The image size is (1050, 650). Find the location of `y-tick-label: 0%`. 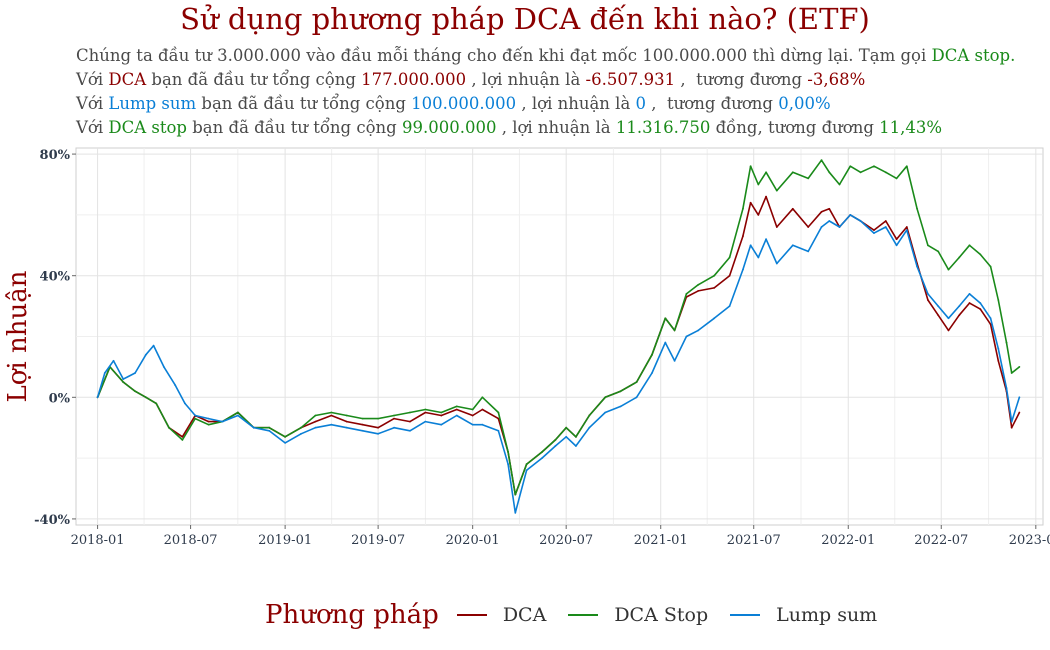

y-tick-label: 0% is located at coordinates (60, 398).